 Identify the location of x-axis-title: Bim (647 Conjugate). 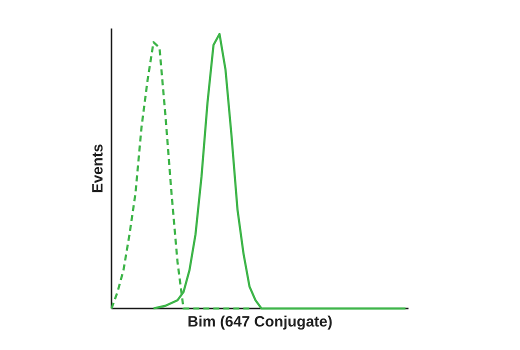
(260, 322).